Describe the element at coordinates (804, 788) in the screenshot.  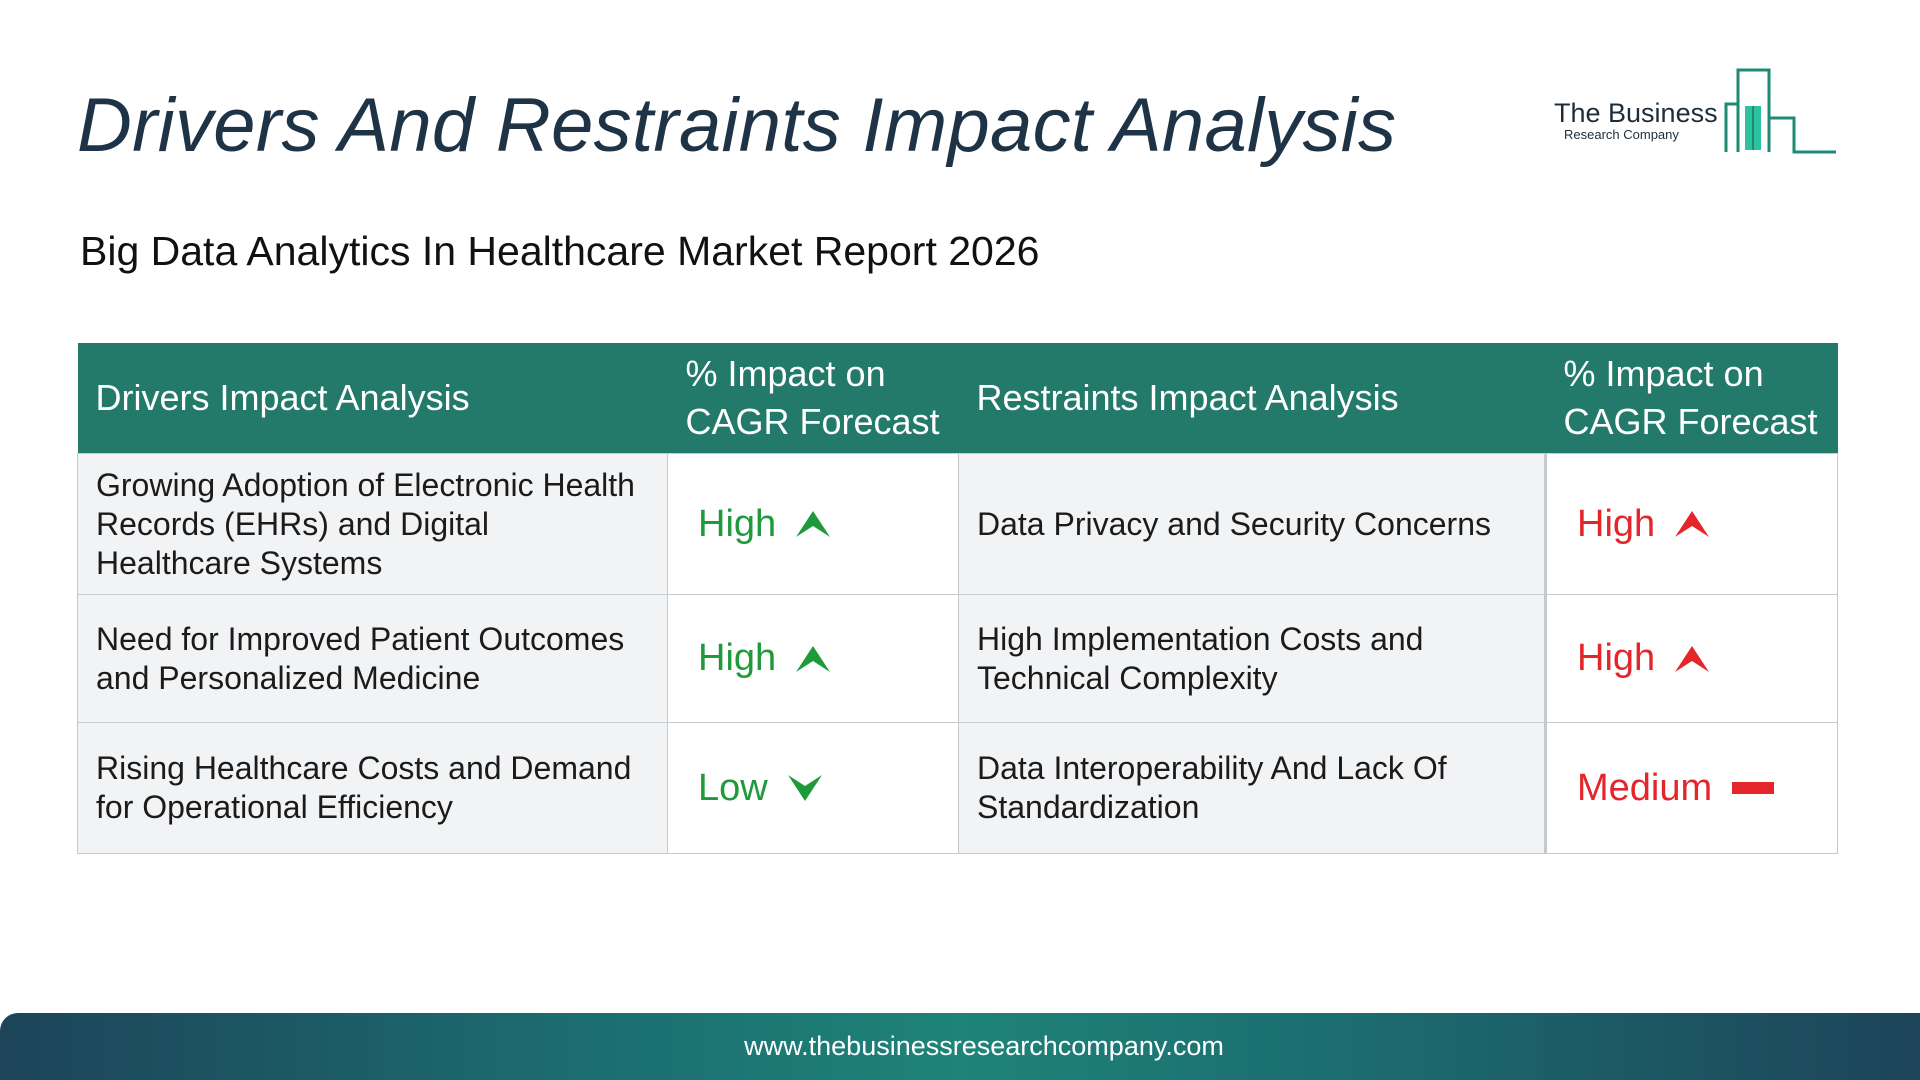
I see `arrow-down-icon` at that location.